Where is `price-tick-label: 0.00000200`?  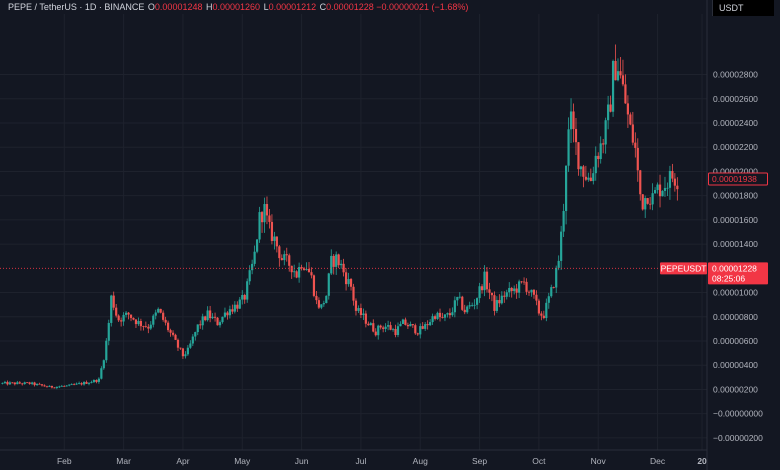
price-tick-label: 0.00000200 is located at coordinates (735, 389).